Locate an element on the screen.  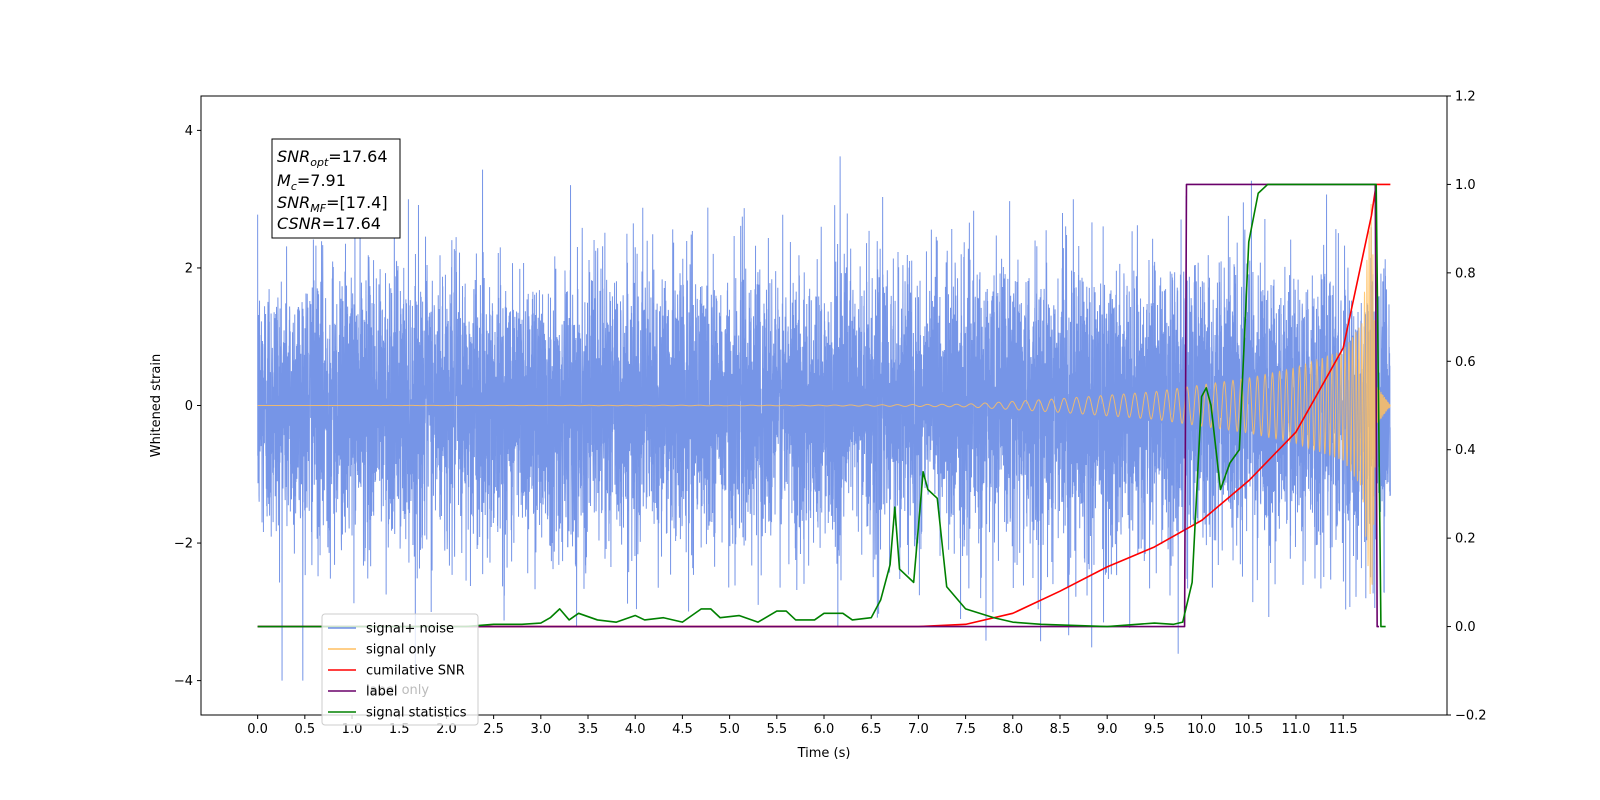
x-tick-label: 9.0 is located at coordinates (1107, 729).